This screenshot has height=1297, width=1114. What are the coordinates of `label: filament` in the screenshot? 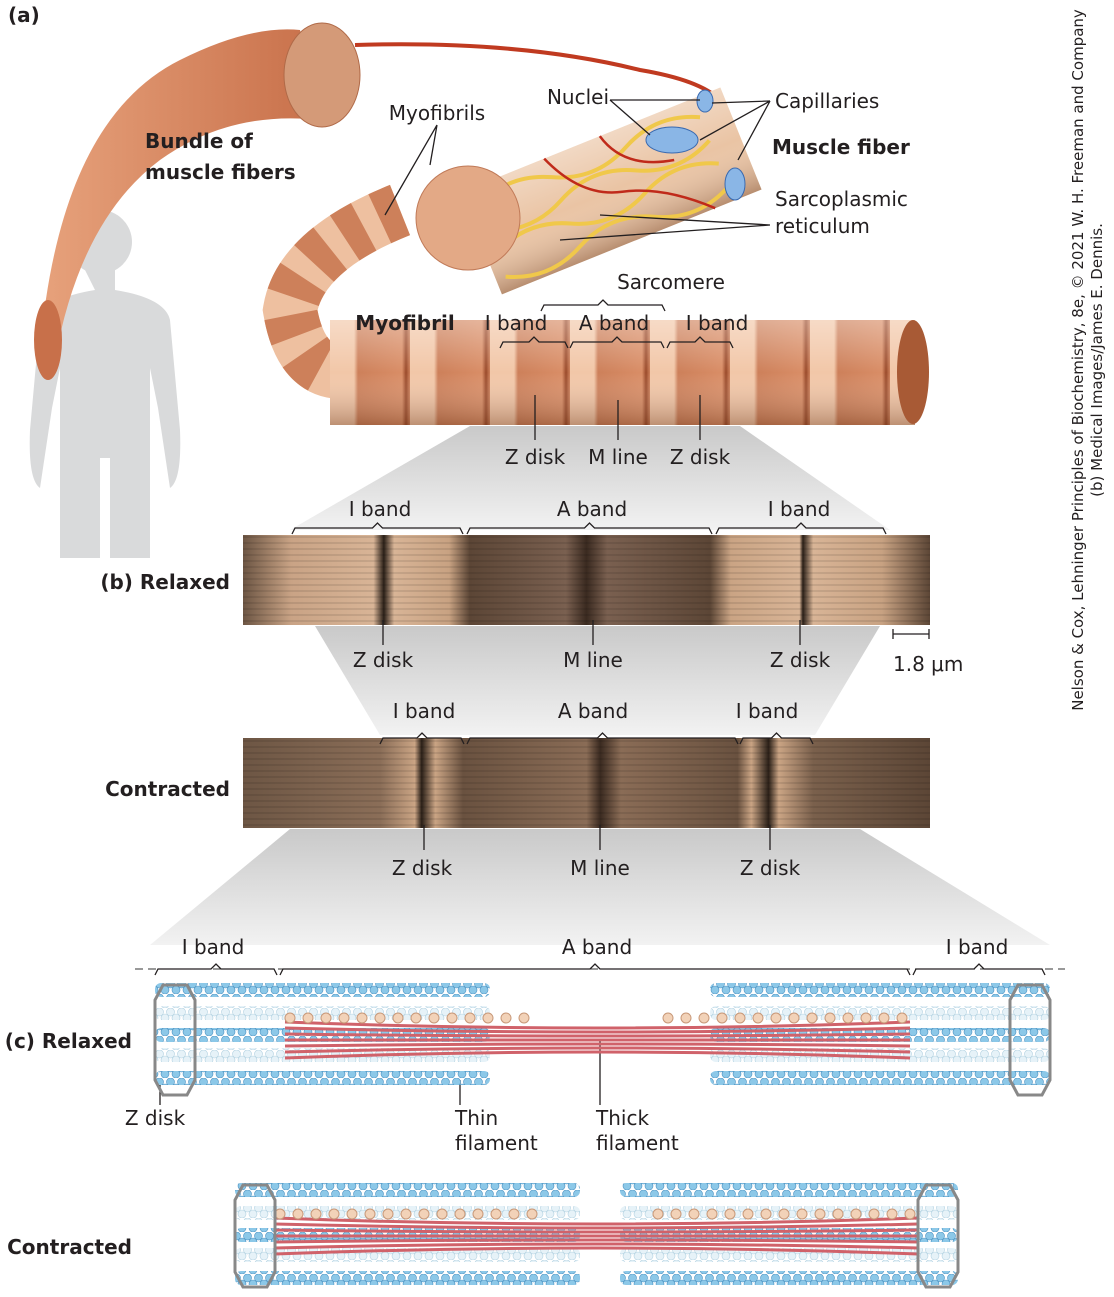 It's located at (637, 1143).